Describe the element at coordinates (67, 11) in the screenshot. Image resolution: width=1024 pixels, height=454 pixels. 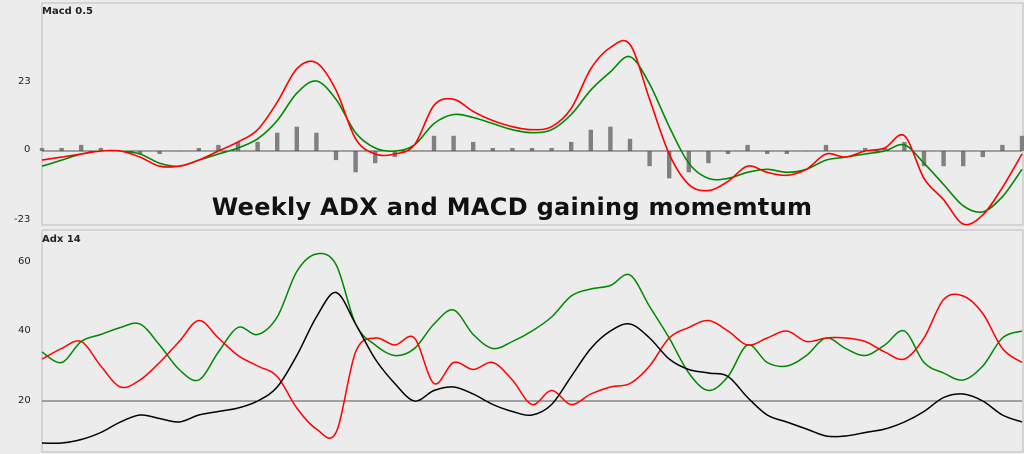
I see `macd-panel-title: Macd 0.5` at that location.